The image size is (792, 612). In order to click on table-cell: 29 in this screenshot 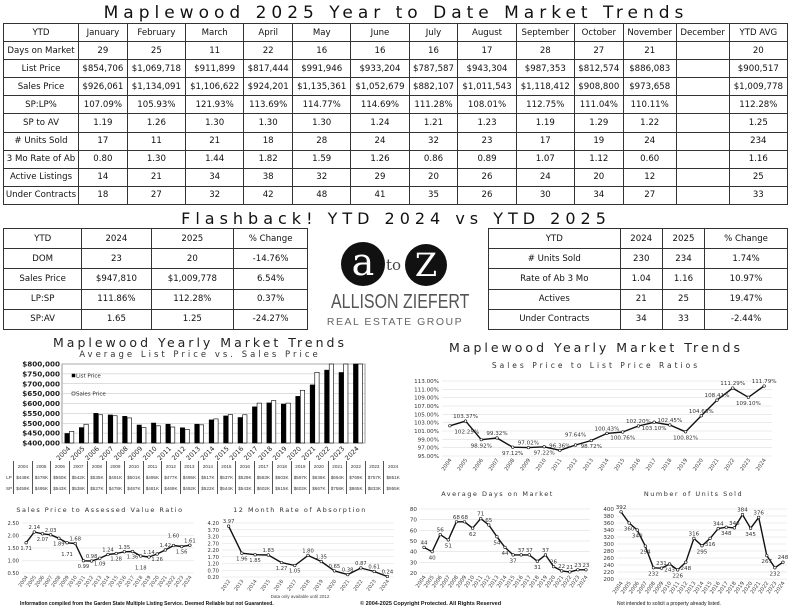, I will do `click(380, 177)`.